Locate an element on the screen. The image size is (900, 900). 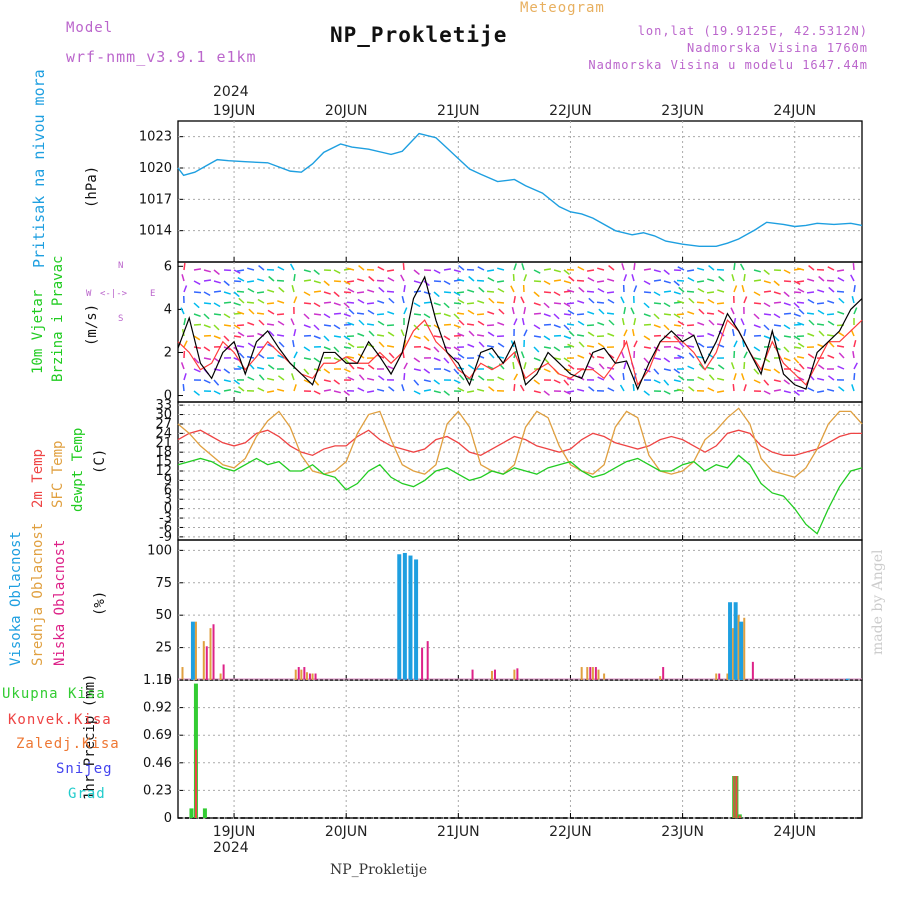
day-label-bottom: 19JUN is located at coordinates (234, 832).